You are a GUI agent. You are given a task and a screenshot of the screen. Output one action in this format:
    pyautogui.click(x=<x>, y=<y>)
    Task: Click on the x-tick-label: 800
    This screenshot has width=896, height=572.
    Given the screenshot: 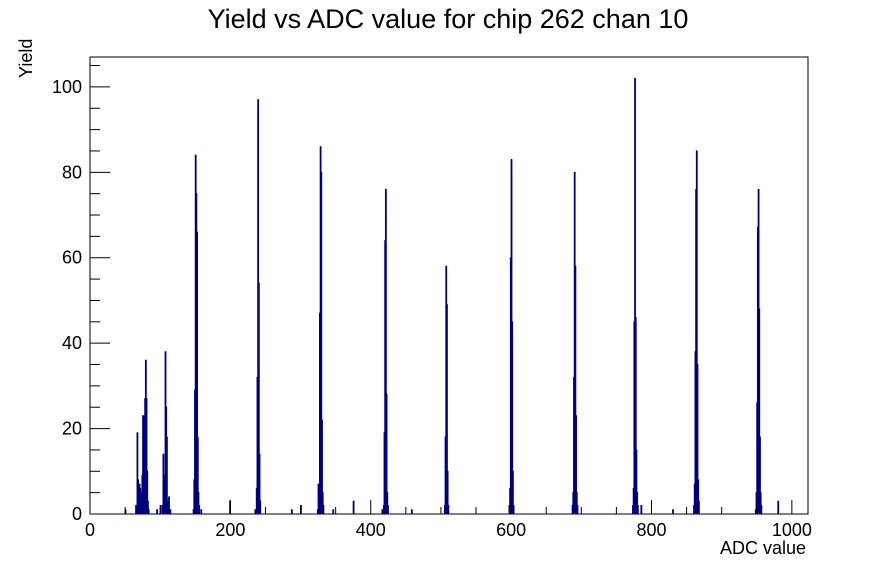 What is the action you would take?
    pyautogui.click(x=651, y=530)
    